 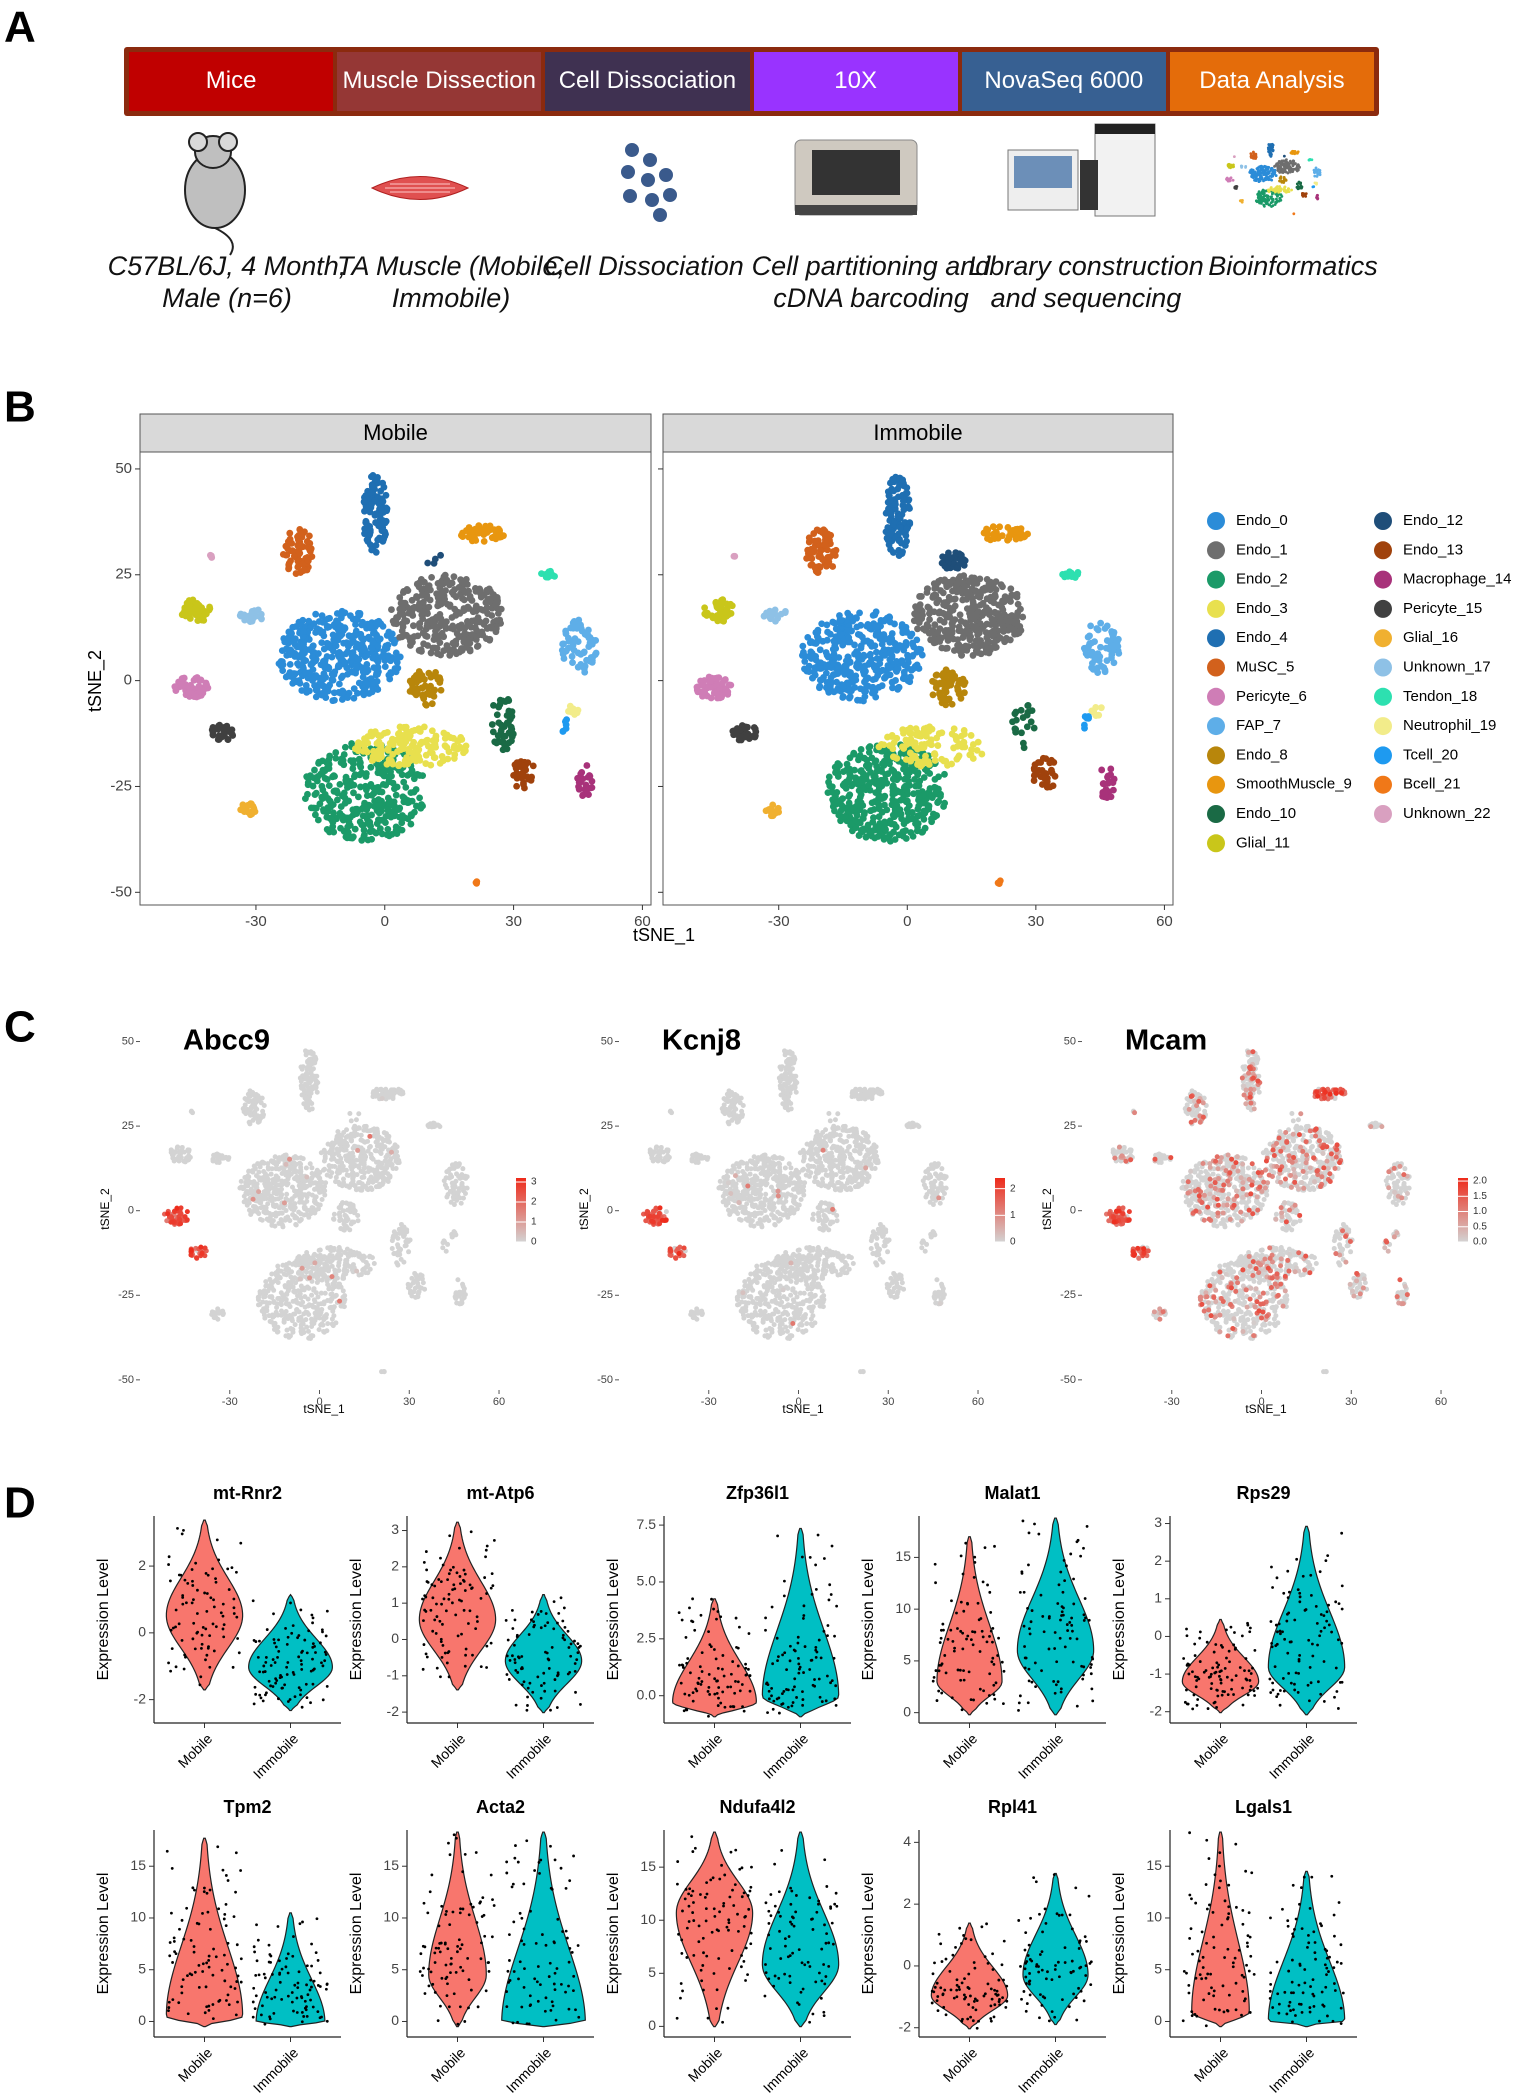 What do you see at coordinates (1383, 814) in the screenshot?
I see `legend-swatch` at bounding box center [1383, 814].